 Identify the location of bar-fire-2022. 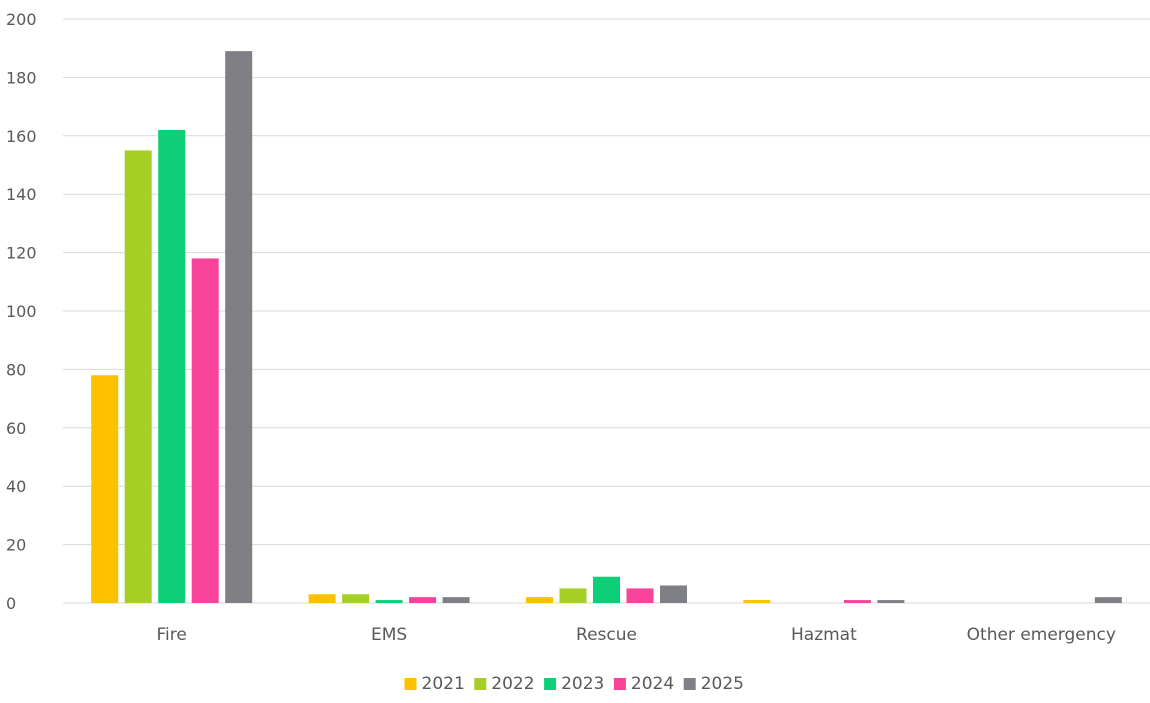
(138, 376).